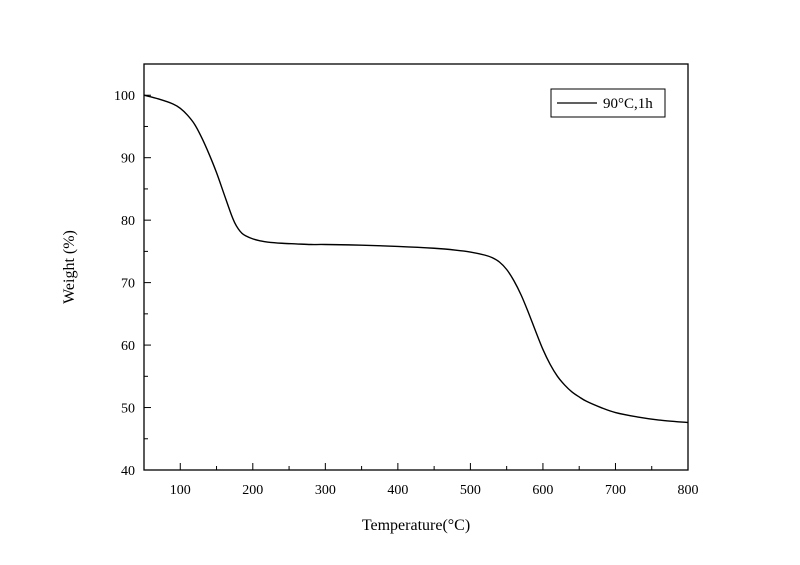  I want to click on y-tick-label: 40, so click(128, 471).